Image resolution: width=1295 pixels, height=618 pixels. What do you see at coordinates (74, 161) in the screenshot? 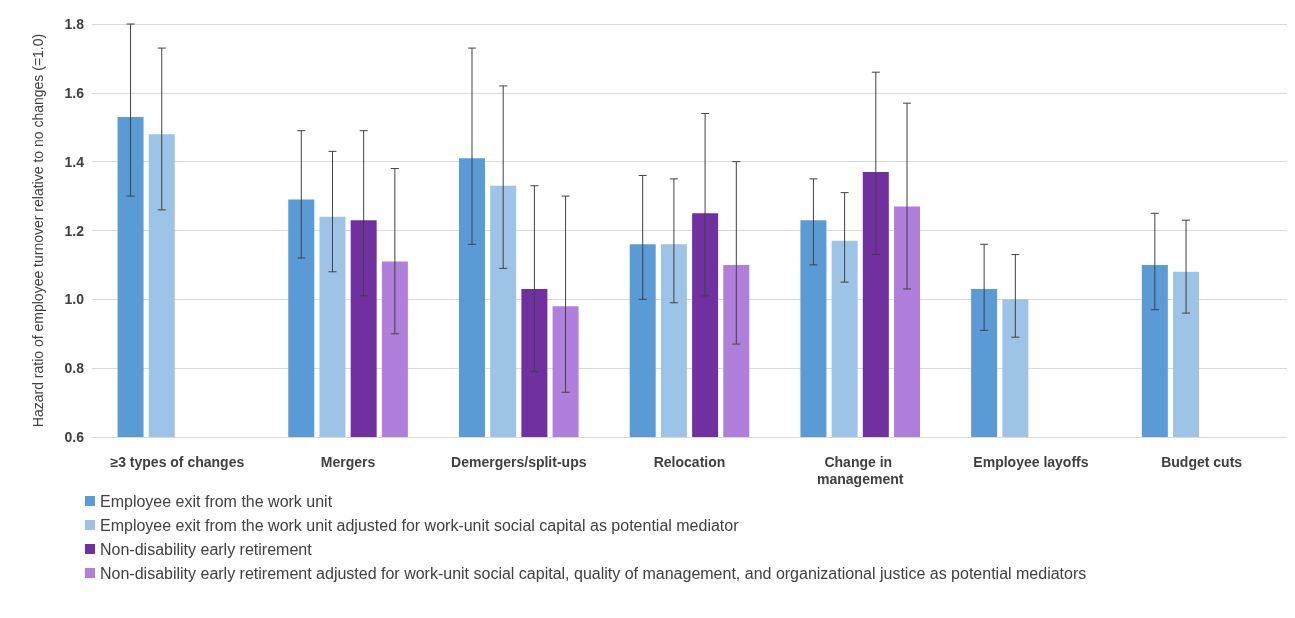
I see `y-tick-label: 1.4` at bounding box center [74, 161].